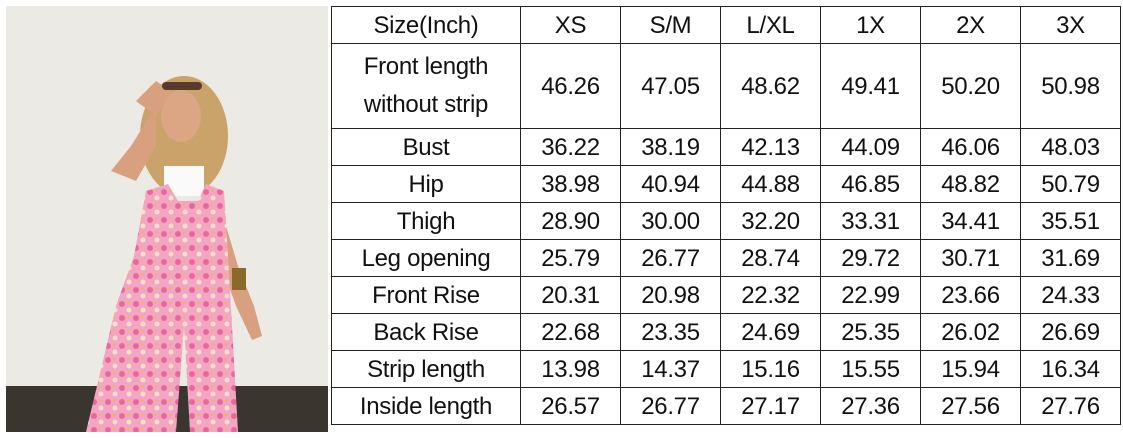 This screenshot has height=438, width=1123. What do you see at coordinates (970, 184) in the screenshot?
I see `measurement-value: 48.82` at bounding box center [970, 184].